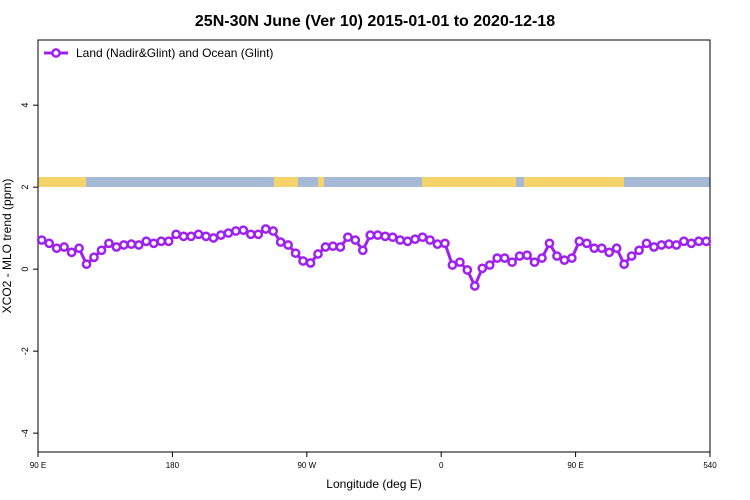  I want to click on x-axis-title: Longitude (deg E), so click(373, 484).